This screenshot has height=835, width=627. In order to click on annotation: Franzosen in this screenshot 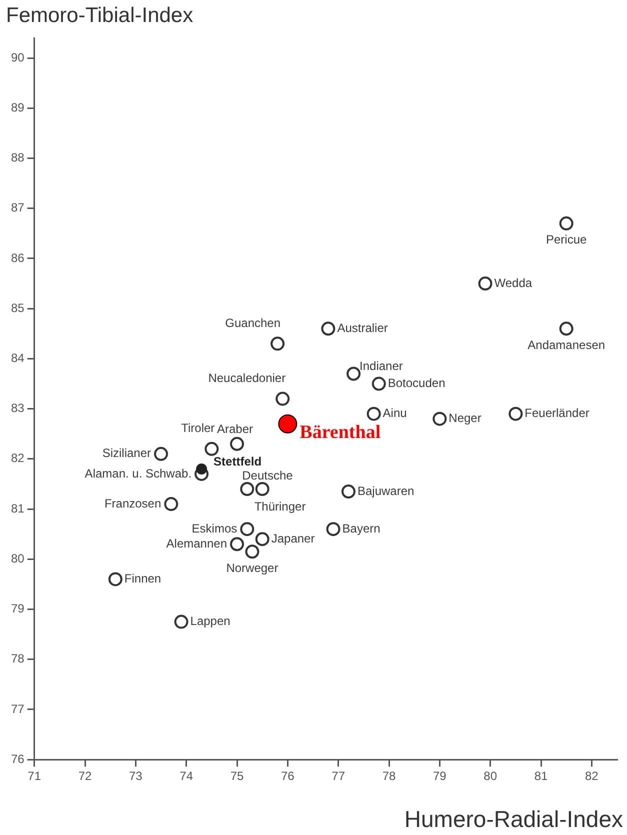, I will do `click(133, 503)`.